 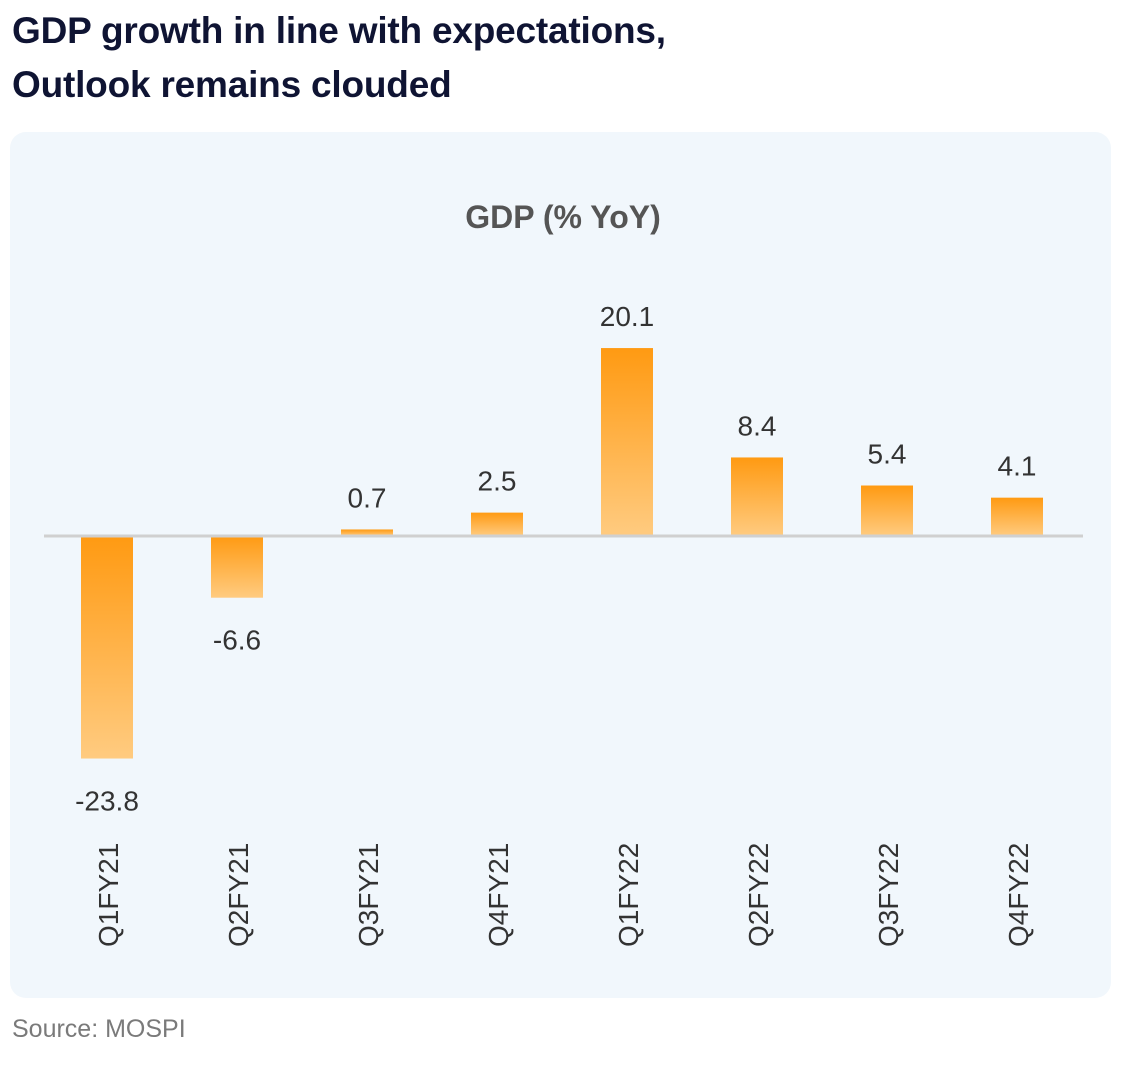 What do you see at coordinates (563, 217) in the screenshot?
I see `chart-title: GDP (% YoY)` at bounding box center [563, 217].